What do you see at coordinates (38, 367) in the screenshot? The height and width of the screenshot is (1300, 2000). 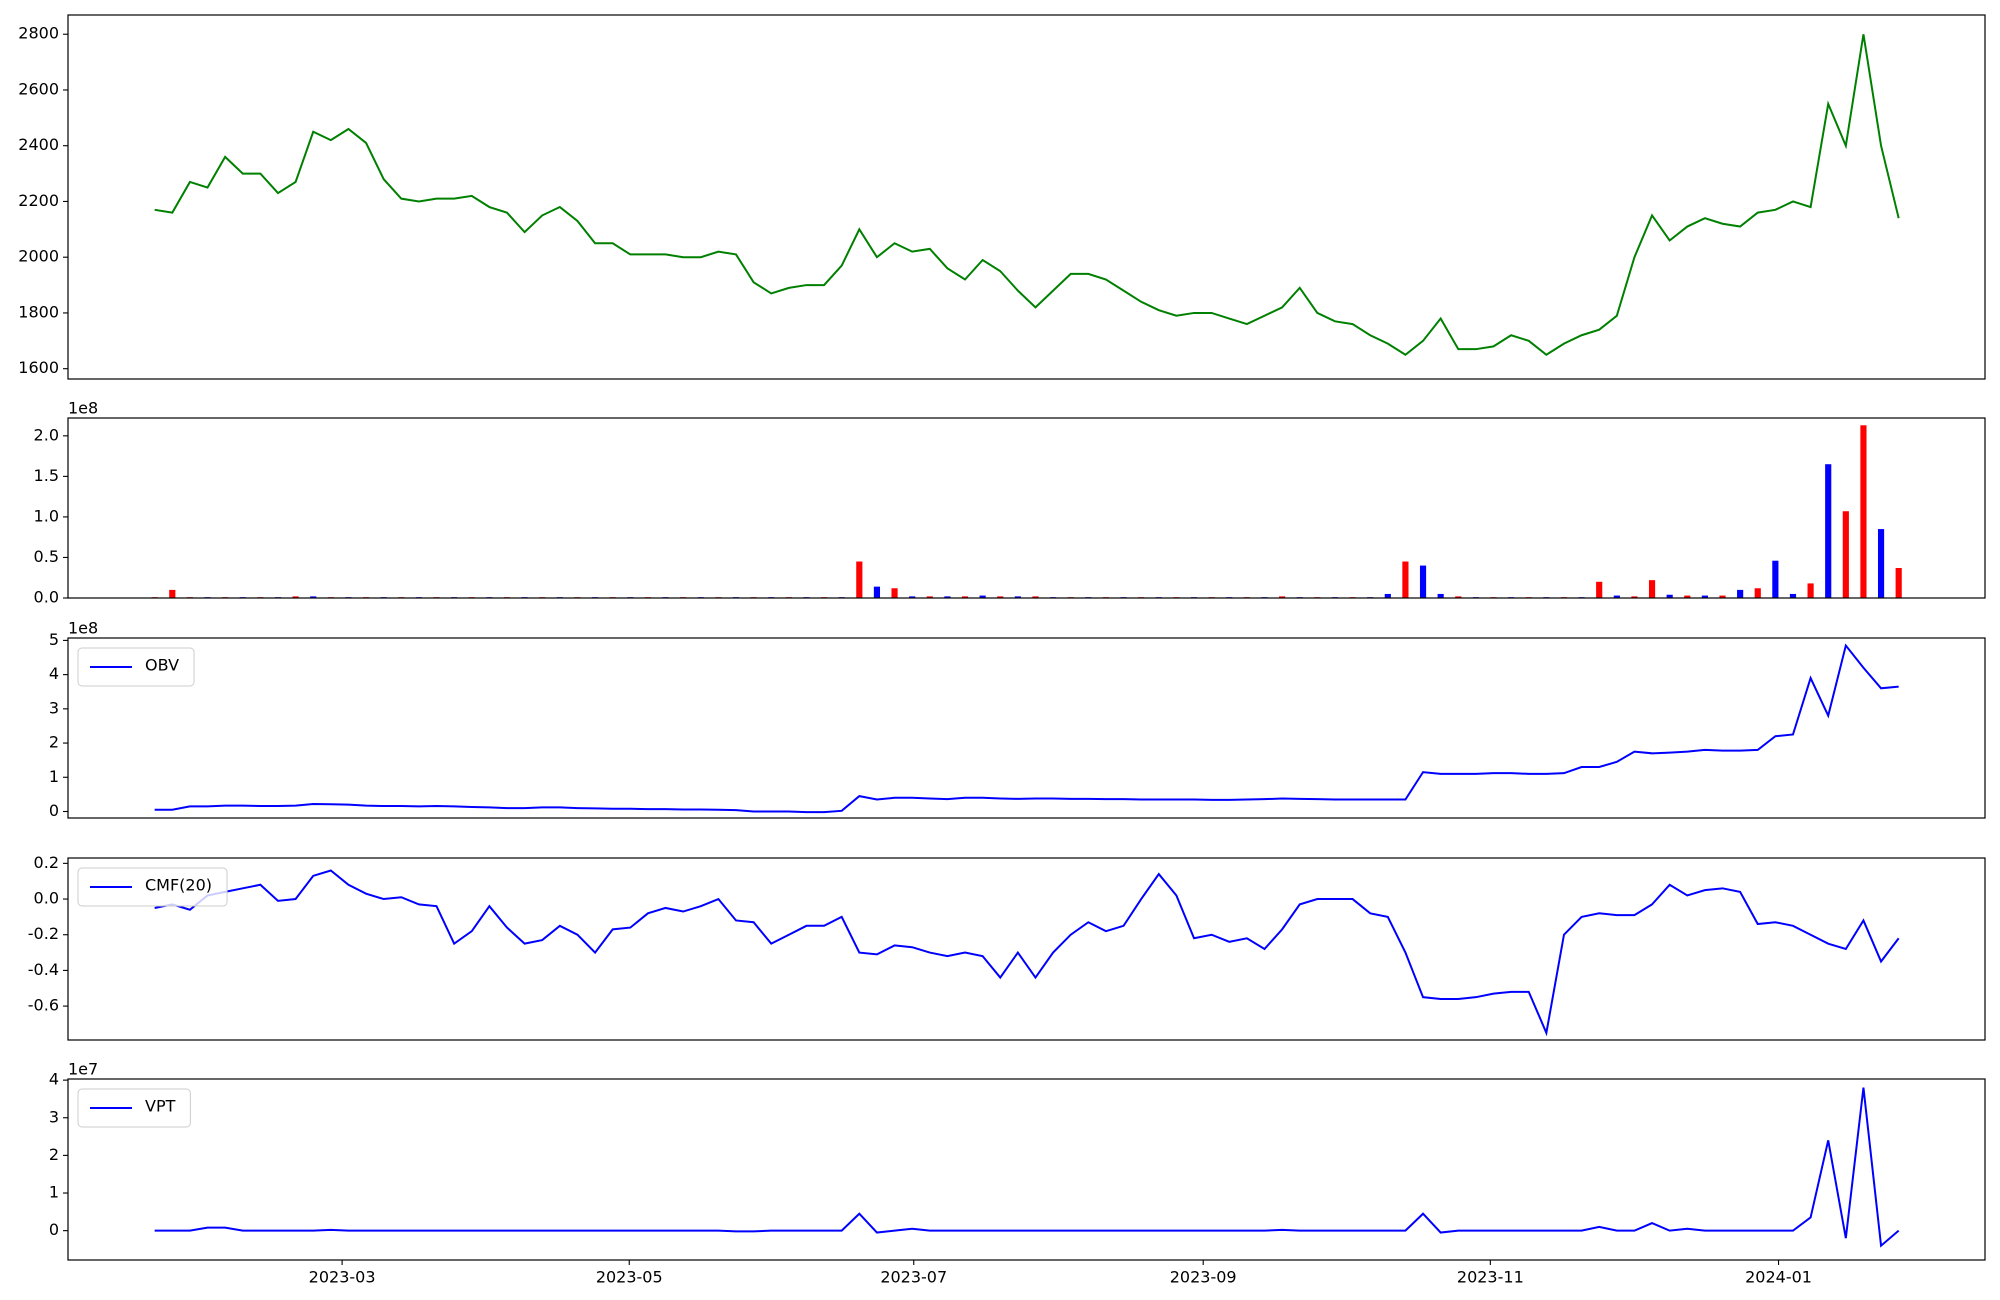 I see `y-tick-label: 1600` at bounding box center [38, 367].